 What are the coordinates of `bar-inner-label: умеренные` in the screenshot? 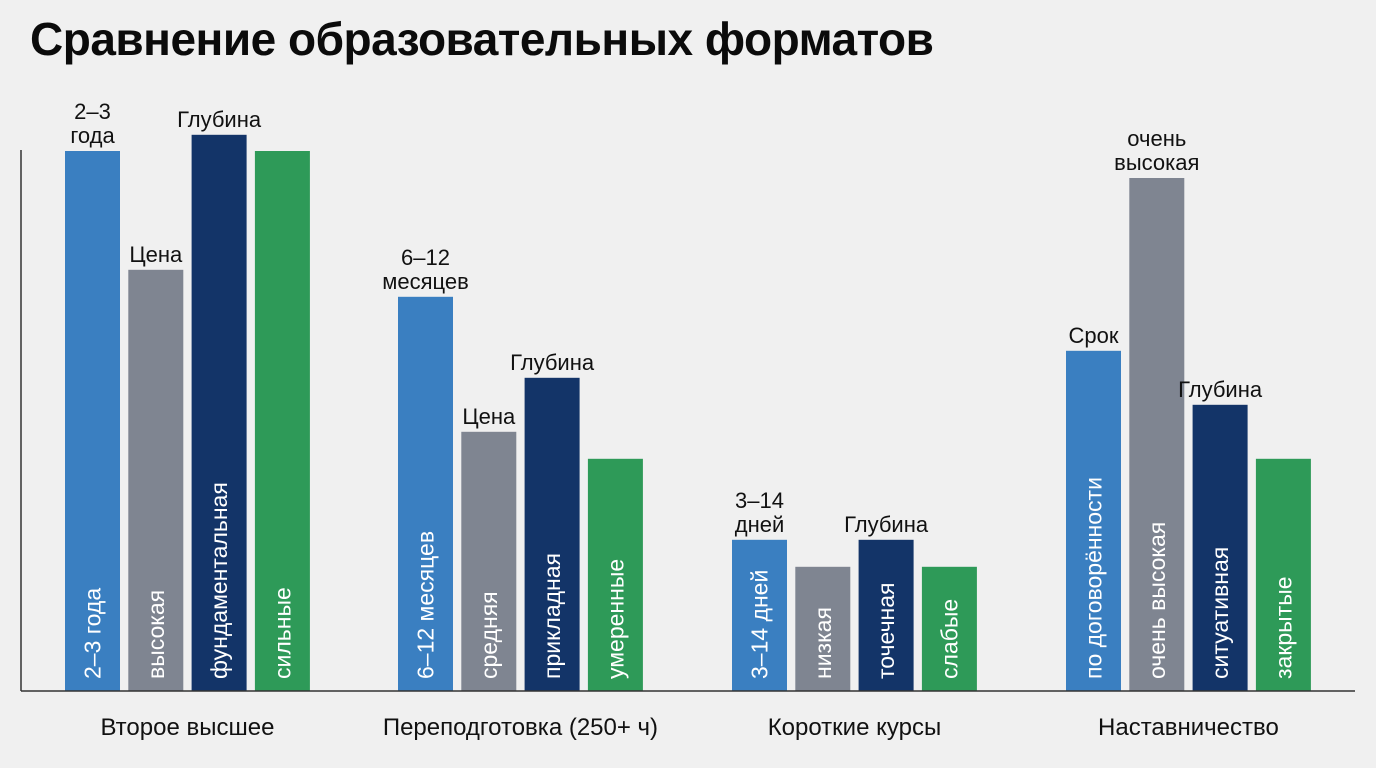 It's located at (615, 619).